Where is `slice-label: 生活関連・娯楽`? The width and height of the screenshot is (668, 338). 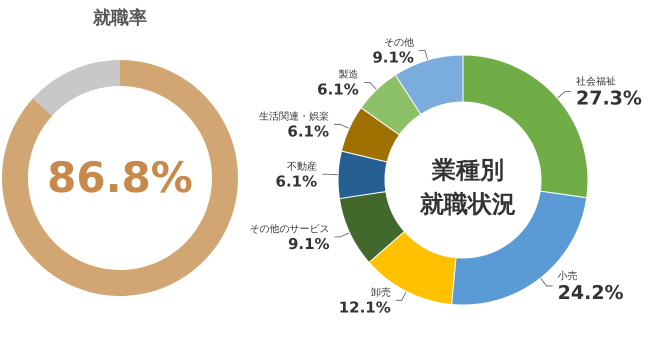 slice-label: 生活関連・娯楽 is located at coordinates (294, 116).